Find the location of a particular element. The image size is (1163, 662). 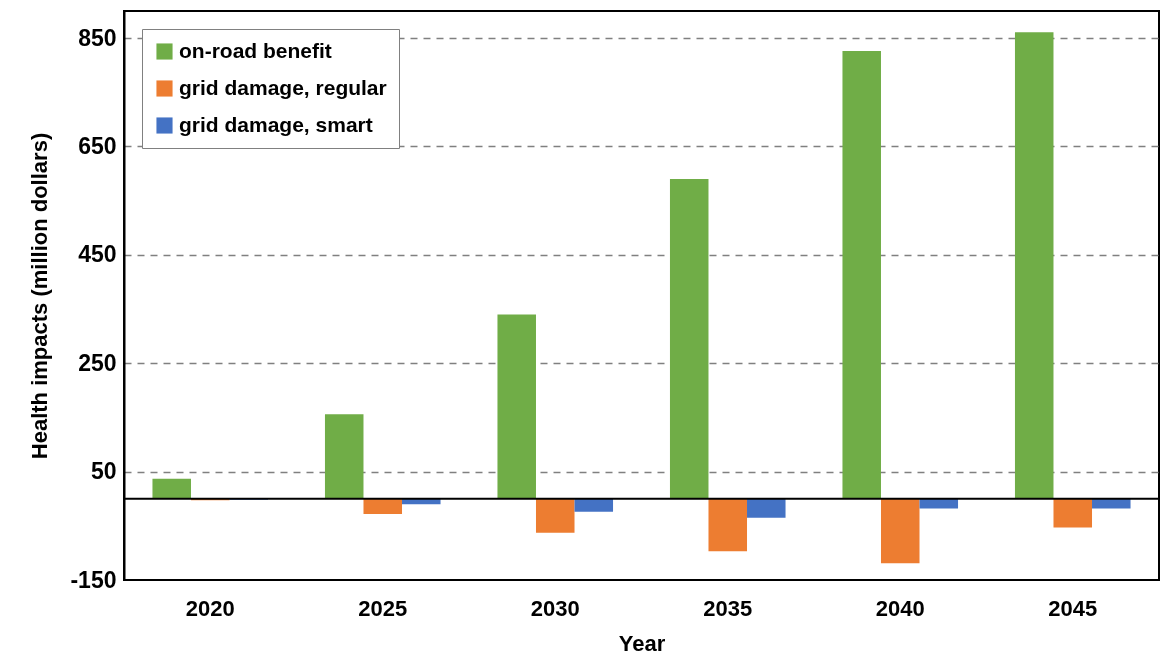

y-tick-label: 650 is located at coordinates (97, 145).